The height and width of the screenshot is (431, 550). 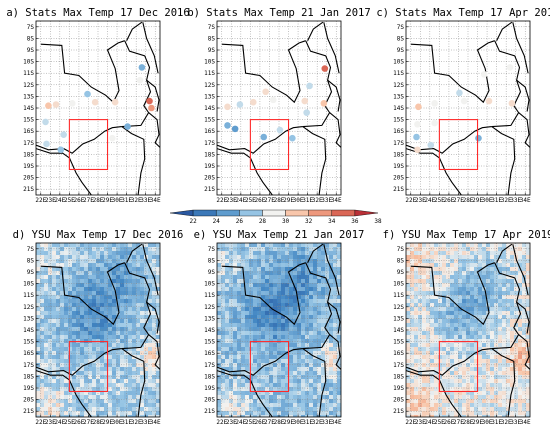 What do you see at coordinates (28, 342) in the screenshot?
I see `y-tick-label: 15S` at bounding box center [28, 342].